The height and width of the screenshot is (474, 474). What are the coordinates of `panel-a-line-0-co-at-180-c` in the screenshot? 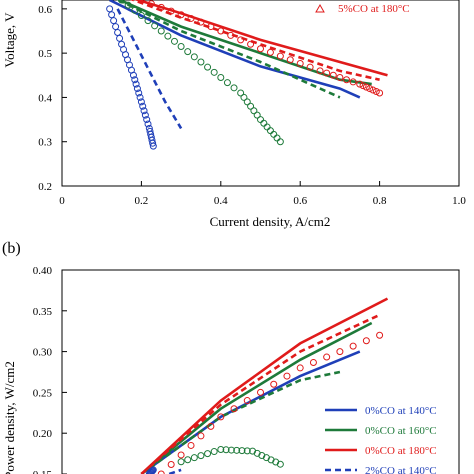 It's located at (260, 38).